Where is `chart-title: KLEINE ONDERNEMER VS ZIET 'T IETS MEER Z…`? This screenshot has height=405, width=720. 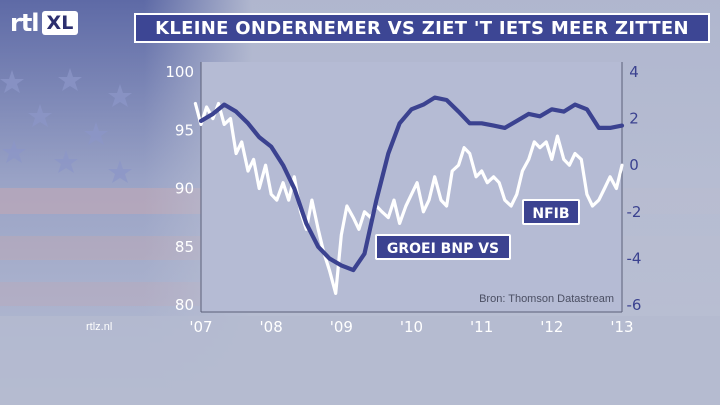
chart-title: KLEINE ONDERNEMER VS ZIET 'T IETS MEER Z… is located at coordinates (422, 28).